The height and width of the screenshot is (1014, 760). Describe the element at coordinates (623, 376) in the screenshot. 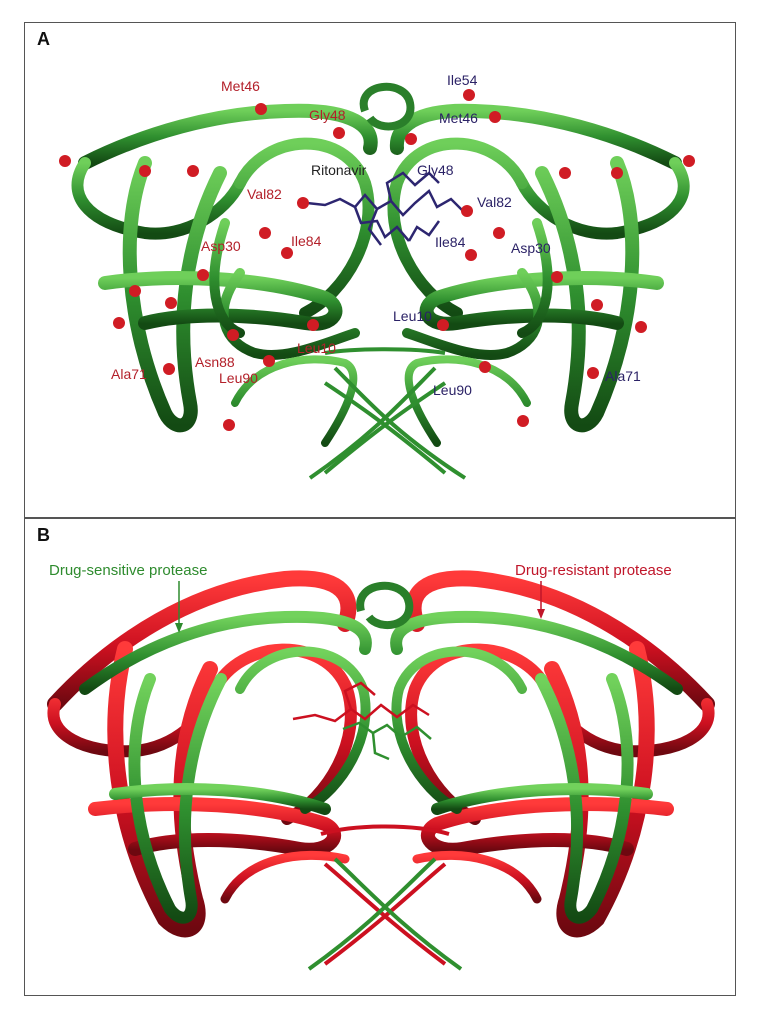

I see `label-ala71-right: Ala71` at that location.